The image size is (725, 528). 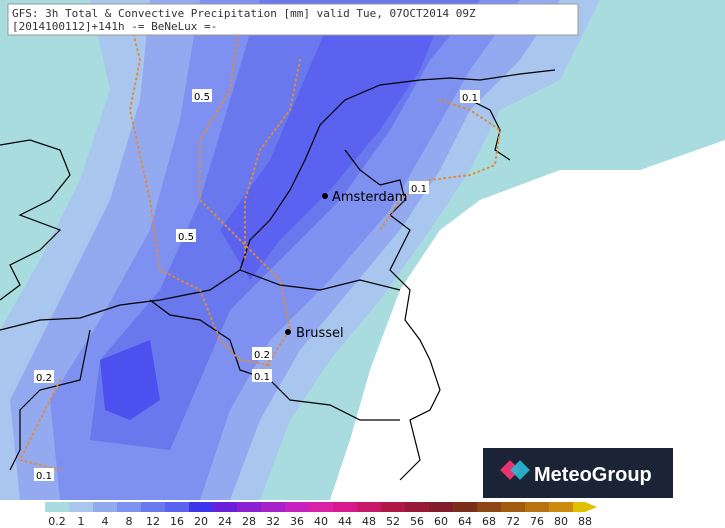 I want to click on colorbar-label: 76, so click(x=537, y=521).